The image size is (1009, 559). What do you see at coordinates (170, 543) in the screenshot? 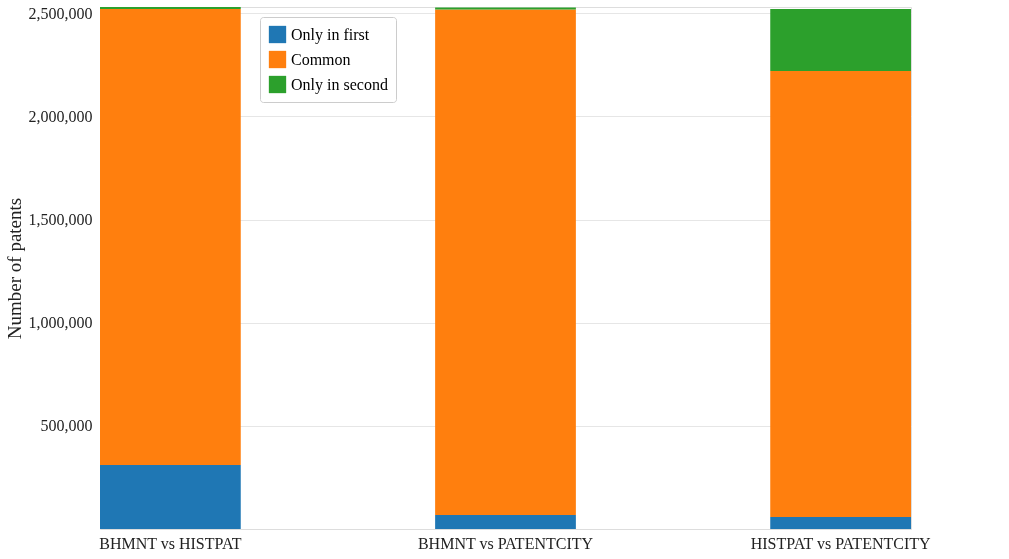
I see `x-tick-label: BHMNT vs HISTPAT` at bounding box center [170, 543].